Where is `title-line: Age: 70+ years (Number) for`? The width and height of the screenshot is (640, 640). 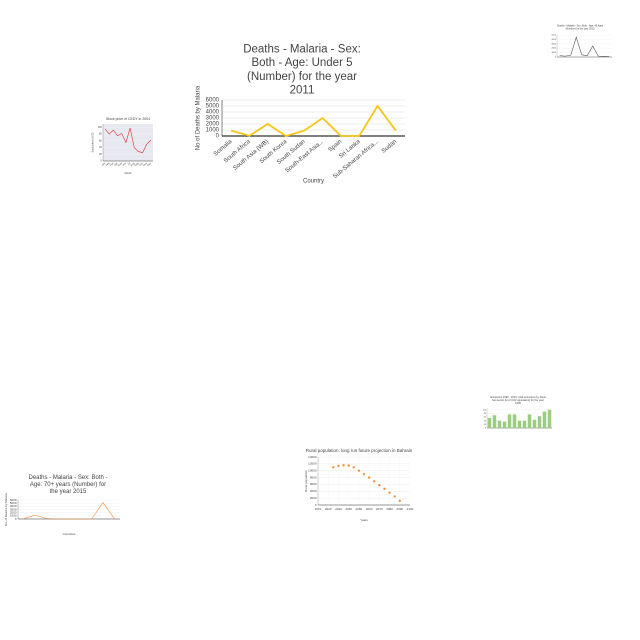
title-line: Age: 70+ years (Number) for is located at coordinates (68, 485).